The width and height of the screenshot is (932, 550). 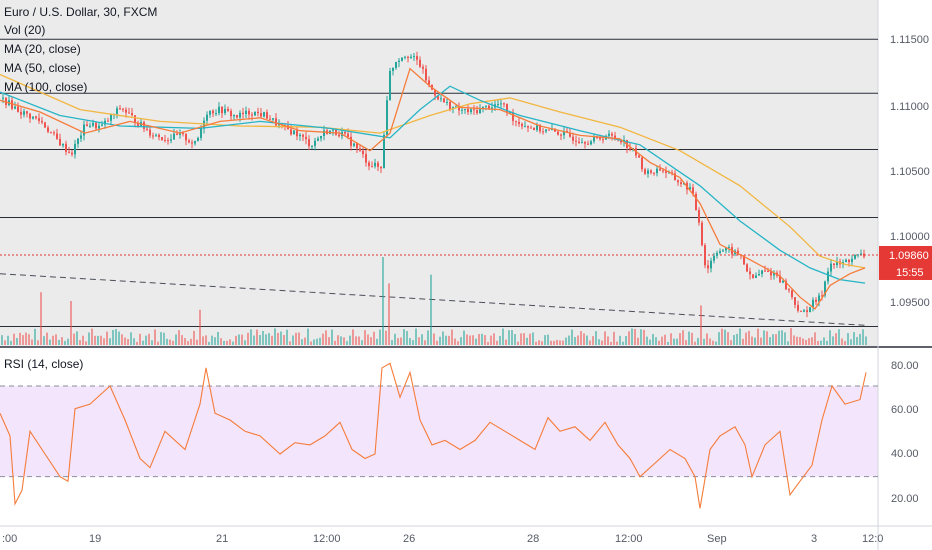 I want to click on rsi-legend: RSI (14, close), so click(x=43, y=364).